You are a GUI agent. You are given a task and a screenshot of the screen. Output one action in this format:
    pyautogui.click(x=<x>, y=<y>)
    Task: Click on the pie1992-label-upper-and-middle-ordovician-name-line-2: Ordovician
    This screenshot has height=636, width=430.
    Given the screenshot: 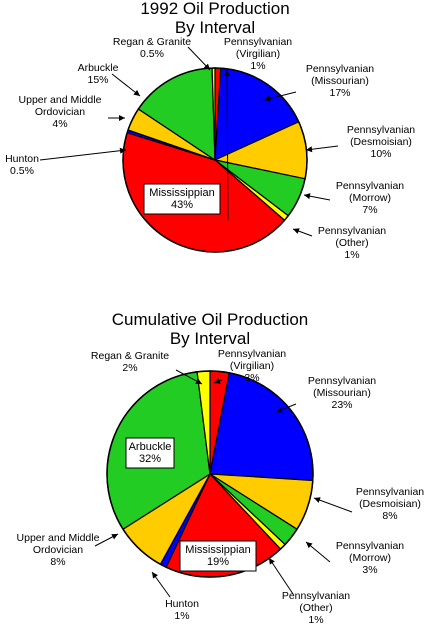 What is the action you would take?
    pyautogui.click(x=60, y=112)
    